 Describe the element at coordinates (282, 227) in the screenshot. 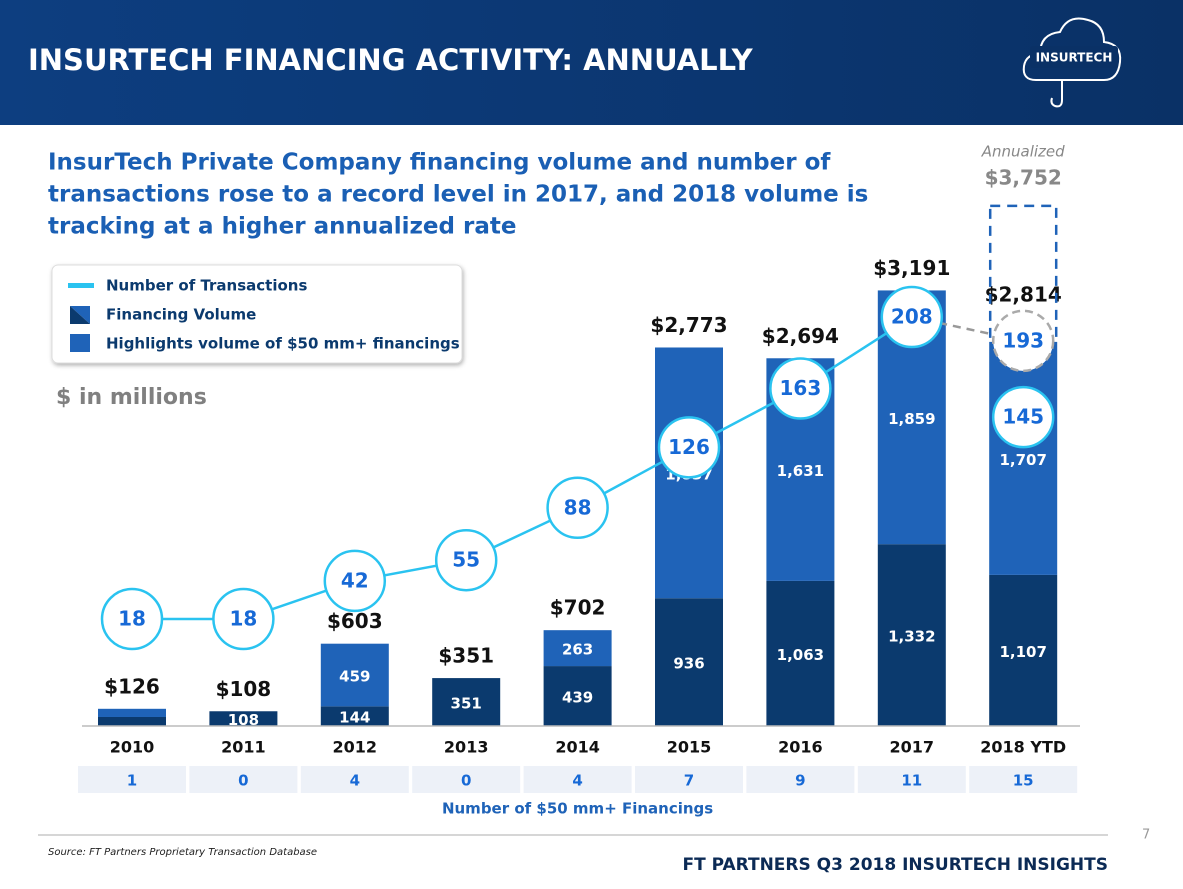

I see `subtitle-line: tracking at a higher annualized rate` at that location.